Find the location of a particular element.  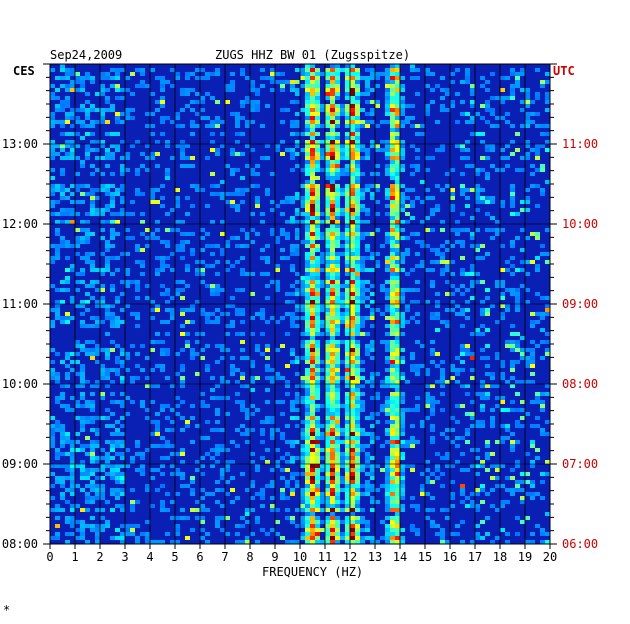

right-time-label: 06:00 is located at coordinates (580, 544).